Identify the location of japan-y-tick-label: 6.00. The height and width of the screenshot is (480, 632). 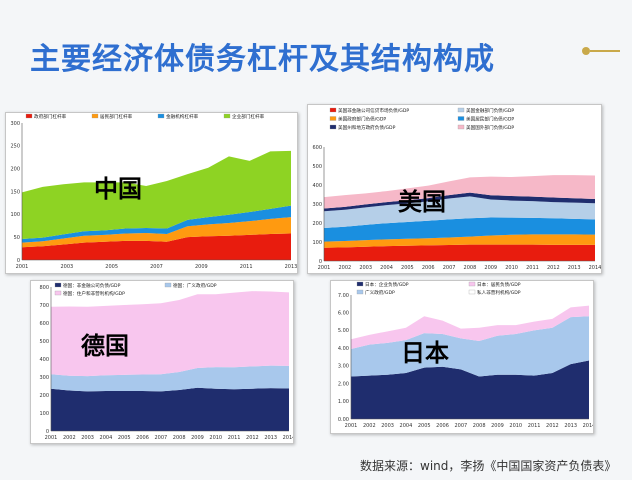
(343, 314).